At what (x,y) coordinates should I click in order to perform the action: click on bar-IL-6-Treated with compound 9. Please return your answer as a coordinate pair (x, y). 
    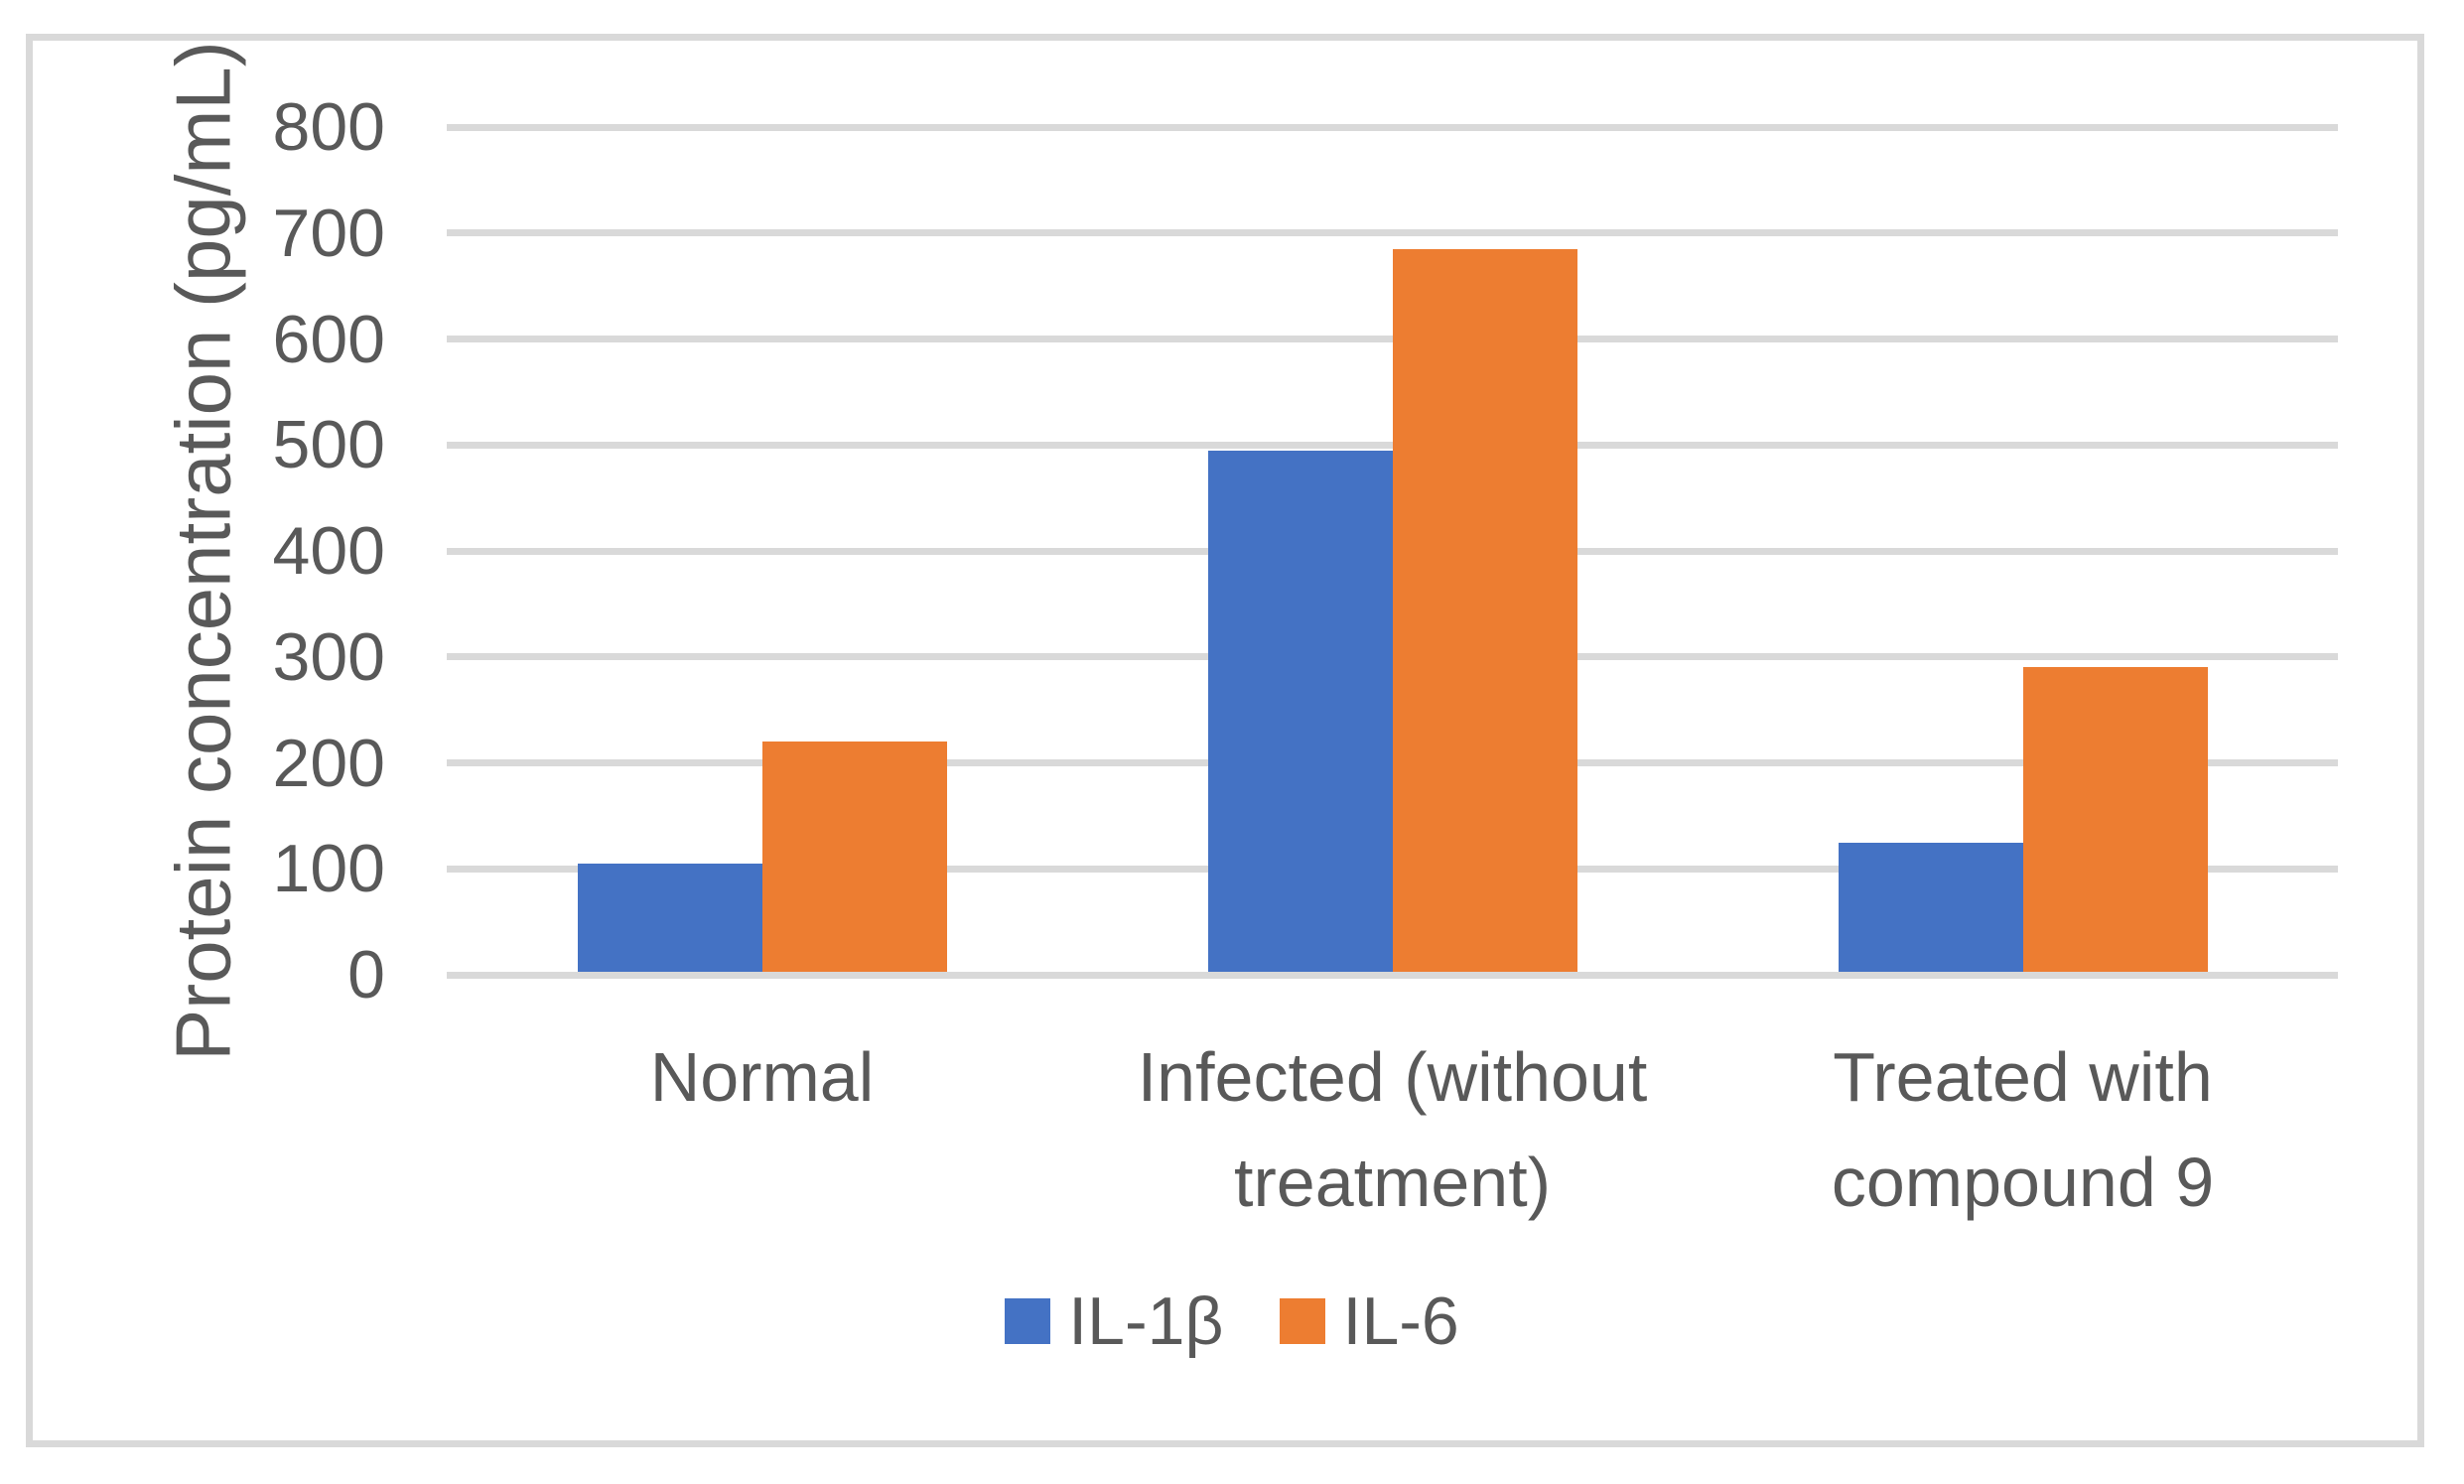
    Looking at the image, I should click on (2115, 819).